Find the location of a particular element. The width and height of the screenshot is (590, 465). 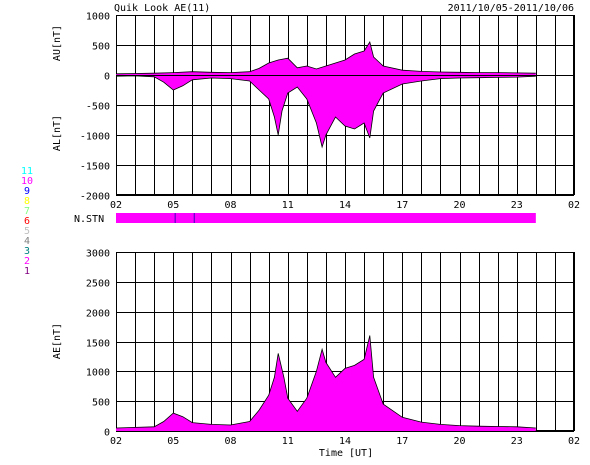

stn-label: N.STN is located at coordinates (89, 219).